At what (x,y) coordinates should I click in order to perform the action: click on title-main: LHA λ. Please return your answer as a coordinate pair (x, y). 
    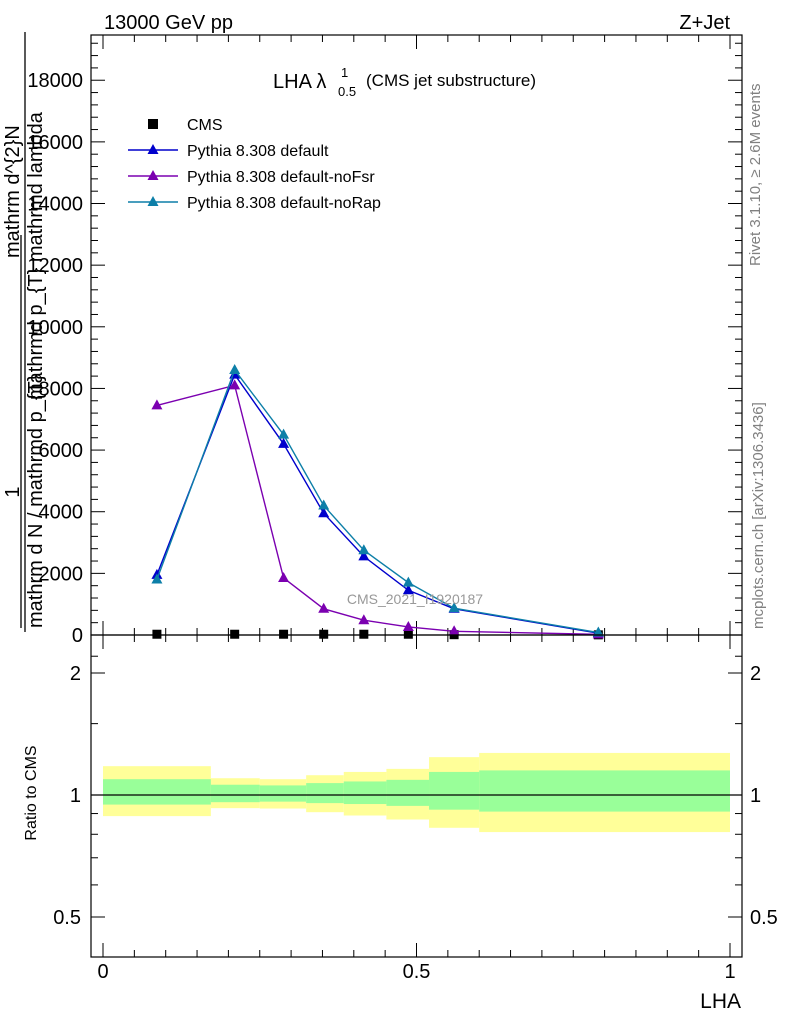
    Looking at the image, I should click on (299, 82).